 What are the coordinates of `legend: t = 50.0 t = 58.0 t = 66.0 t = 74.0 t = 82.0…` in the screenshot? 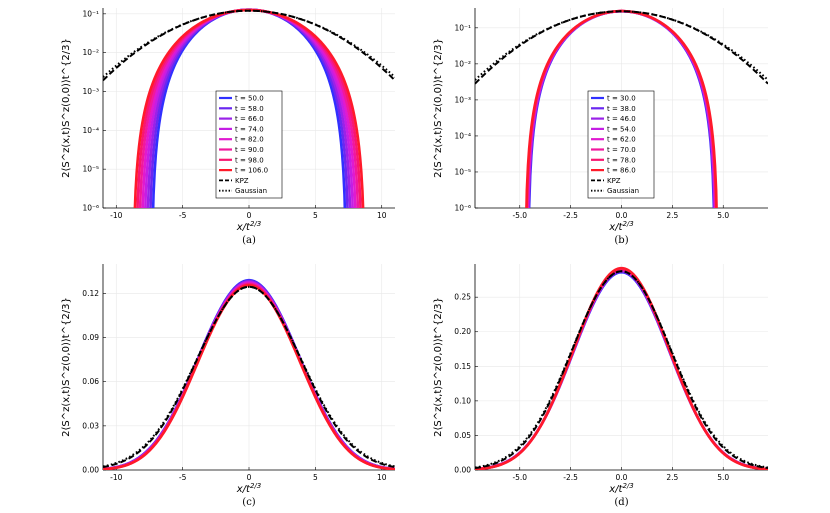 It's located at (249, 144).